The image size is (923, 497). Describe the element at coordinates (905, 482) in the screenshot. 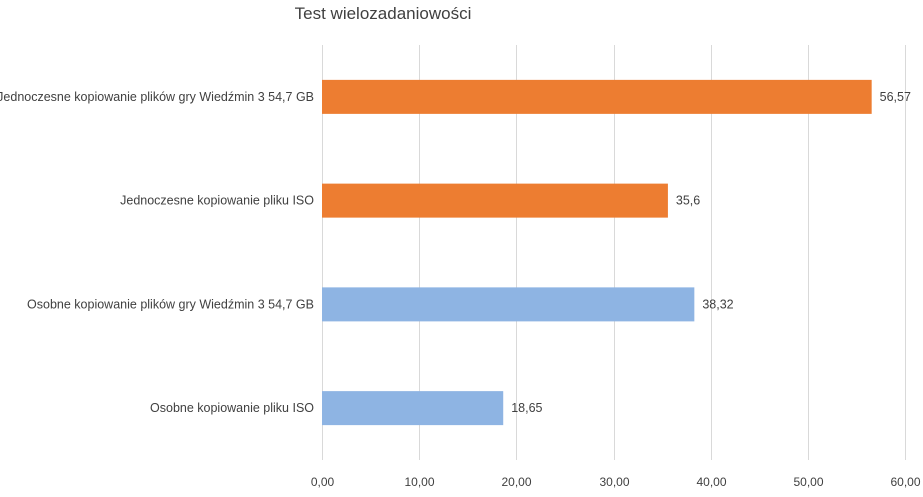

I see `x-tick-label: 60,00` at that location.